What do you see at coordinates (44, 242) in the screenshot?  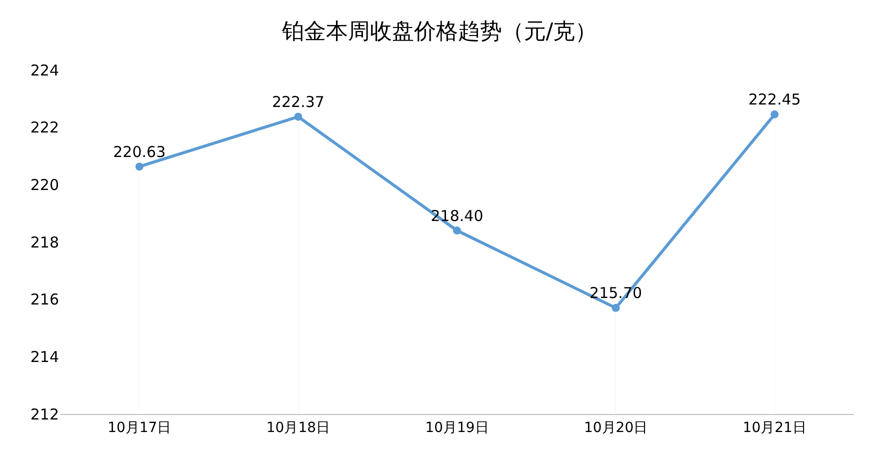 I see `y-tick-label: 218` at bounding box center [44, 242].